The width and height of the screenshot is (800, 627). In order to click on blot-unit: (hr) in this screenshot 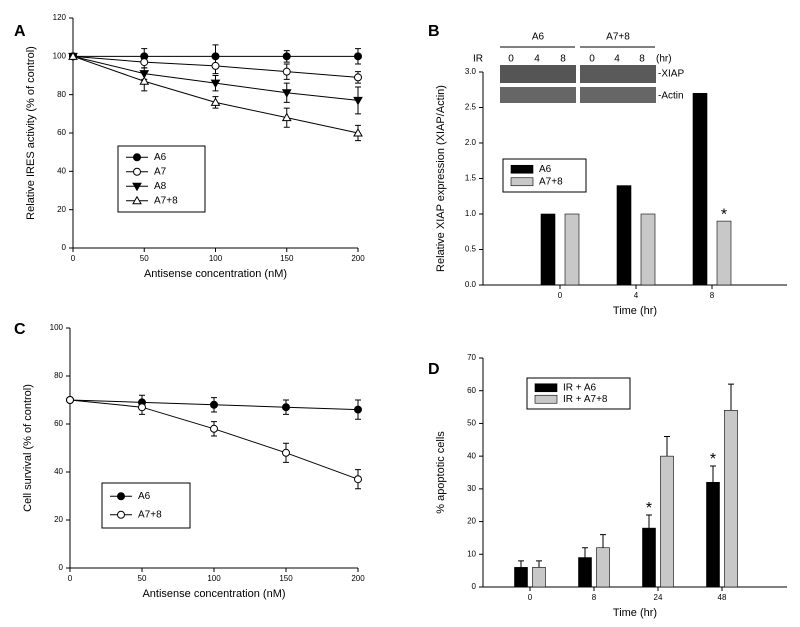, I will do `click(664, 59)`.